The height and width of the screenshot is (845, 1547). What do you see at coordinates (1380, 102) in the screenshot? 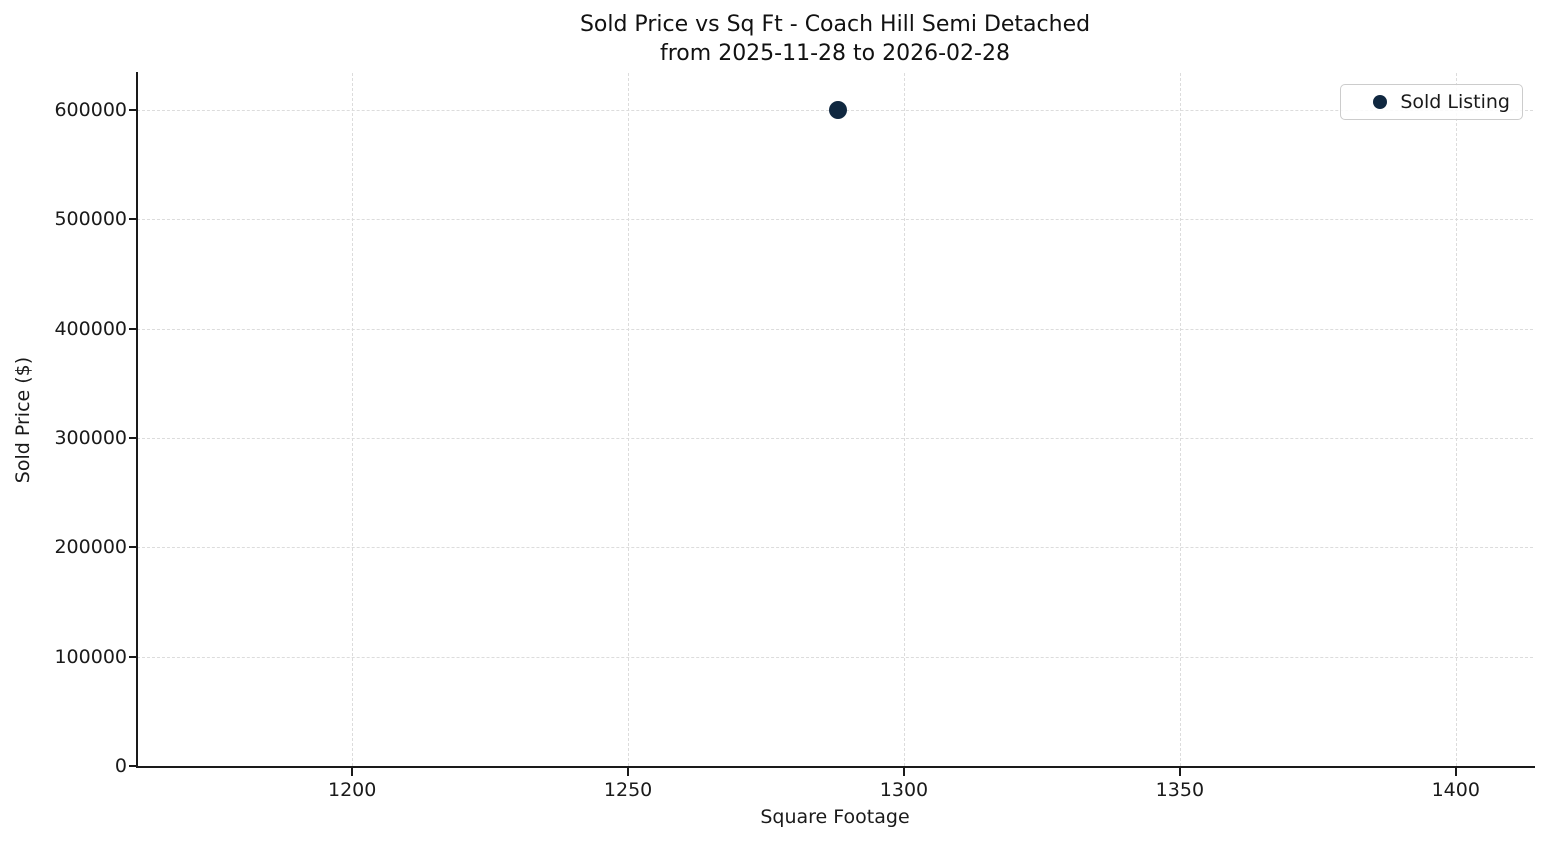
I see `sold-listing-marker-icon` at bounding box center [1380, 102].